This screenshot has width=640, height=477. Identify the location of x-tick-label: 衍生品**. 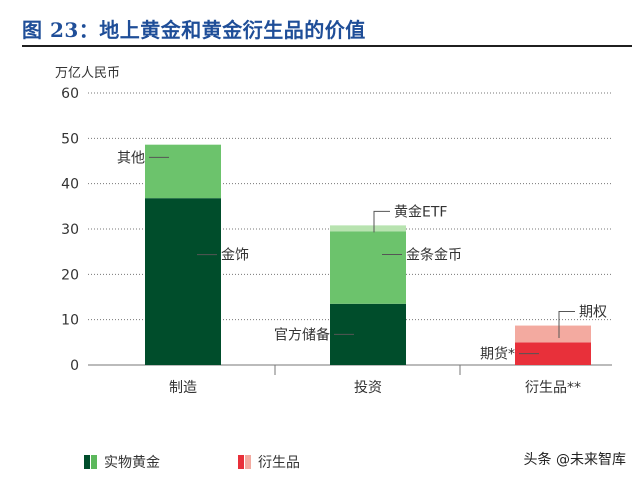
(553, 388).